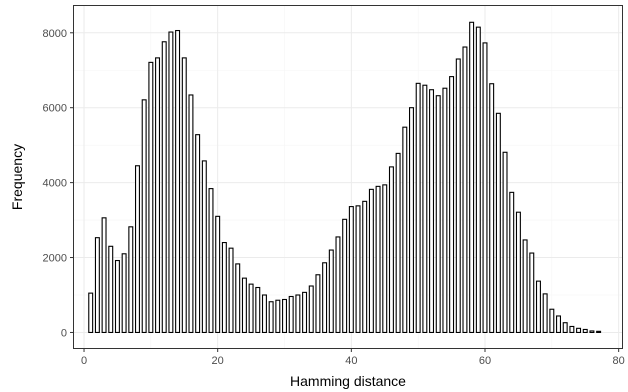 Image resolution: width=628 pixels, height=392 pixels. I want to click on x-tick-label: 20, so click(218, 361).